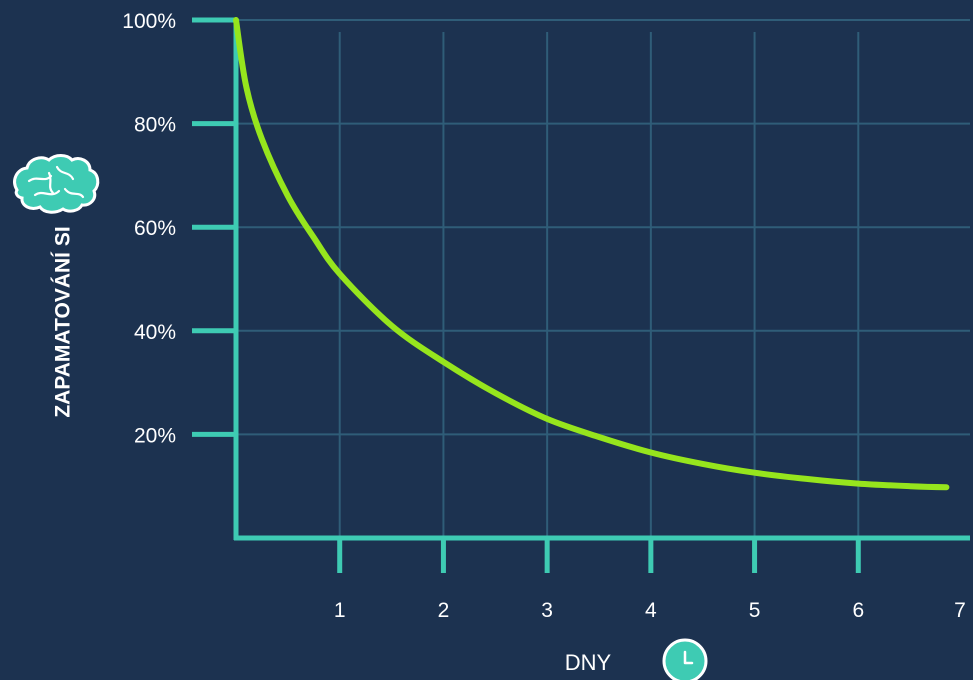  I want to click on y-tick-label-100: 100%, so click(149, 21).